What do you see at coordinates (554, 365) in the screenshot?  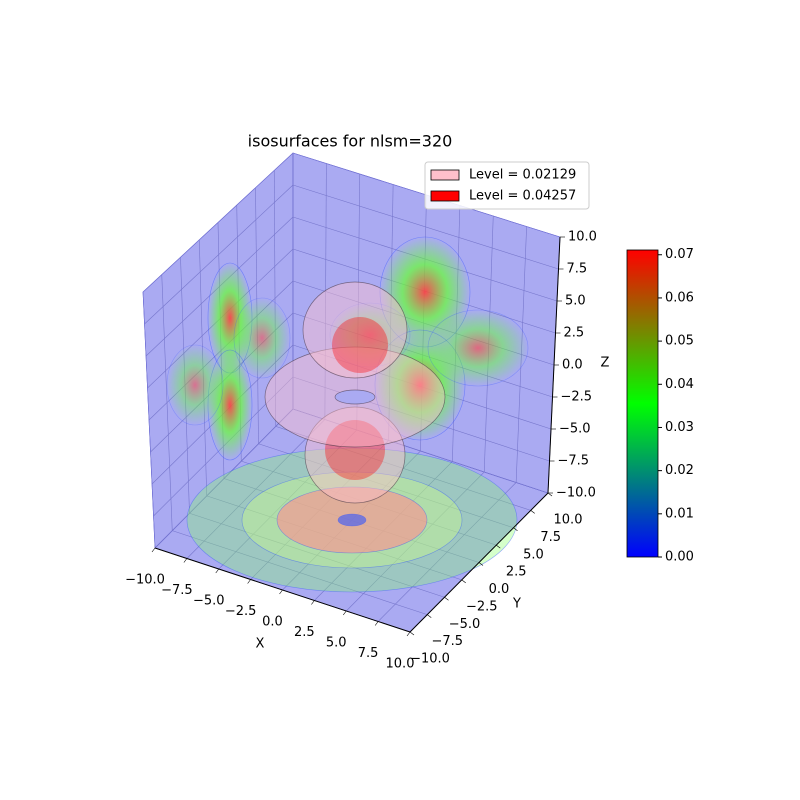 I see `z-axis-line` at bounding box center [554, 365].